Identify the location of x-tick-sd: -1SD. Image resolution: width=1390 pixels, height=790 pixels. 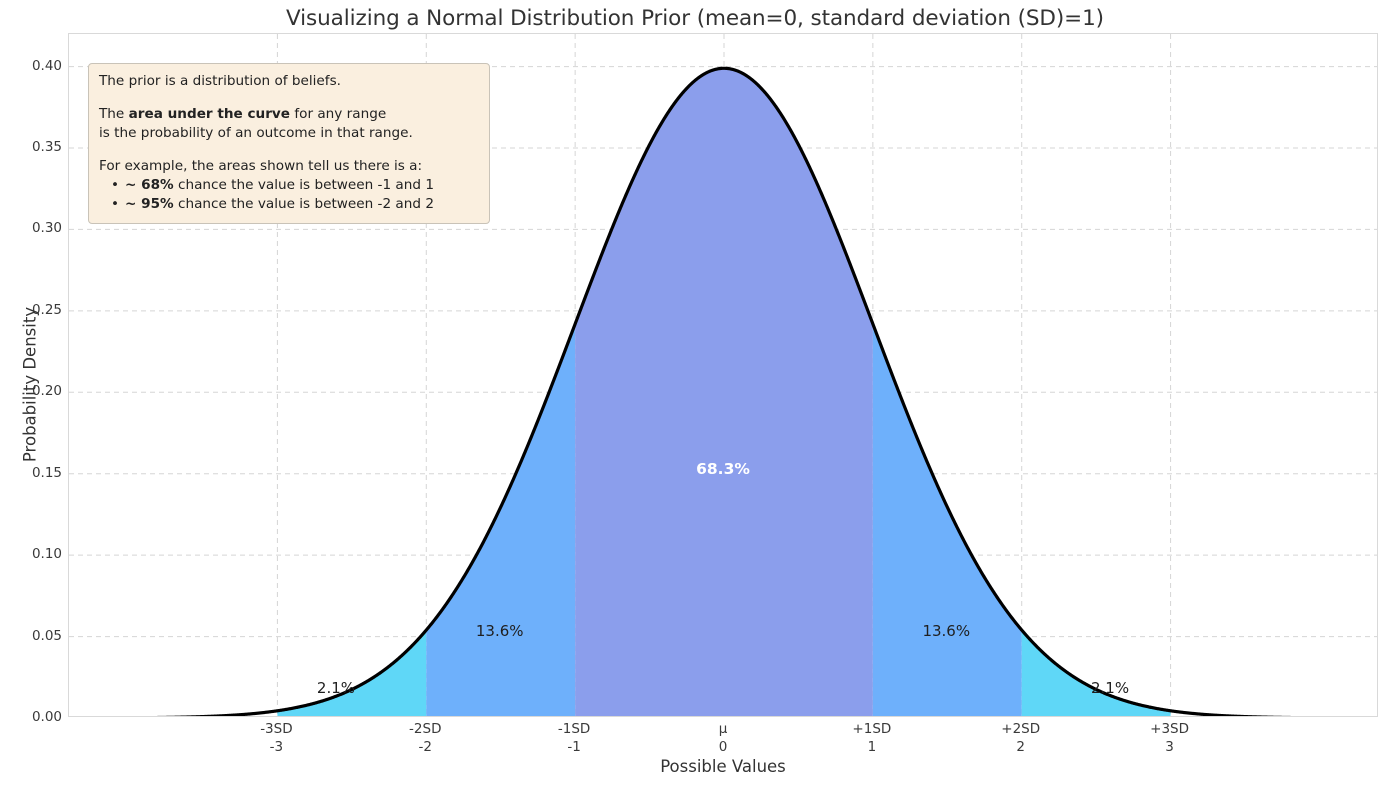
(574, 729).